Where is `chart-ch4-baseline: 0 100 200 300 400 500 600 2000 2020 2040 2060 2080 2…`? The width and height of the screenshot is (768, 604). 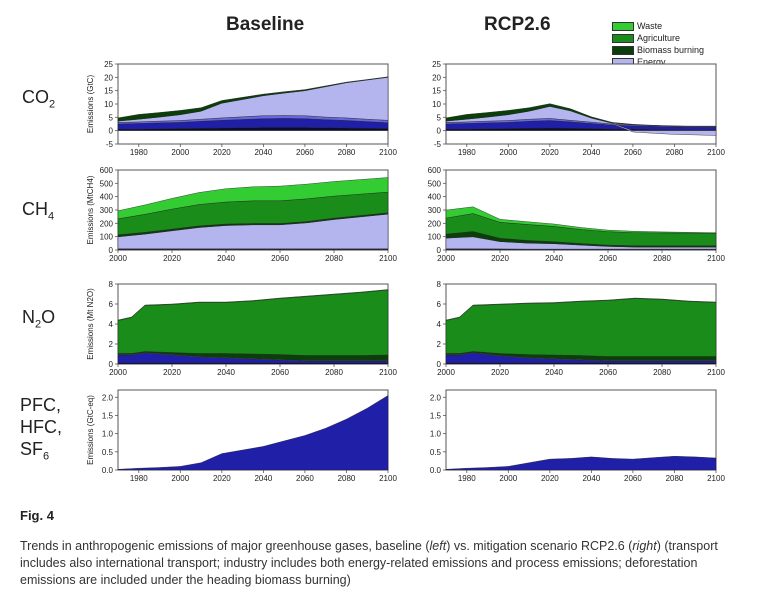 chart-ch4-baseline: 0 100 200 300 400 500 600 2000 2020 2040 2060 2080 2… is located at coordinates (241, 214).